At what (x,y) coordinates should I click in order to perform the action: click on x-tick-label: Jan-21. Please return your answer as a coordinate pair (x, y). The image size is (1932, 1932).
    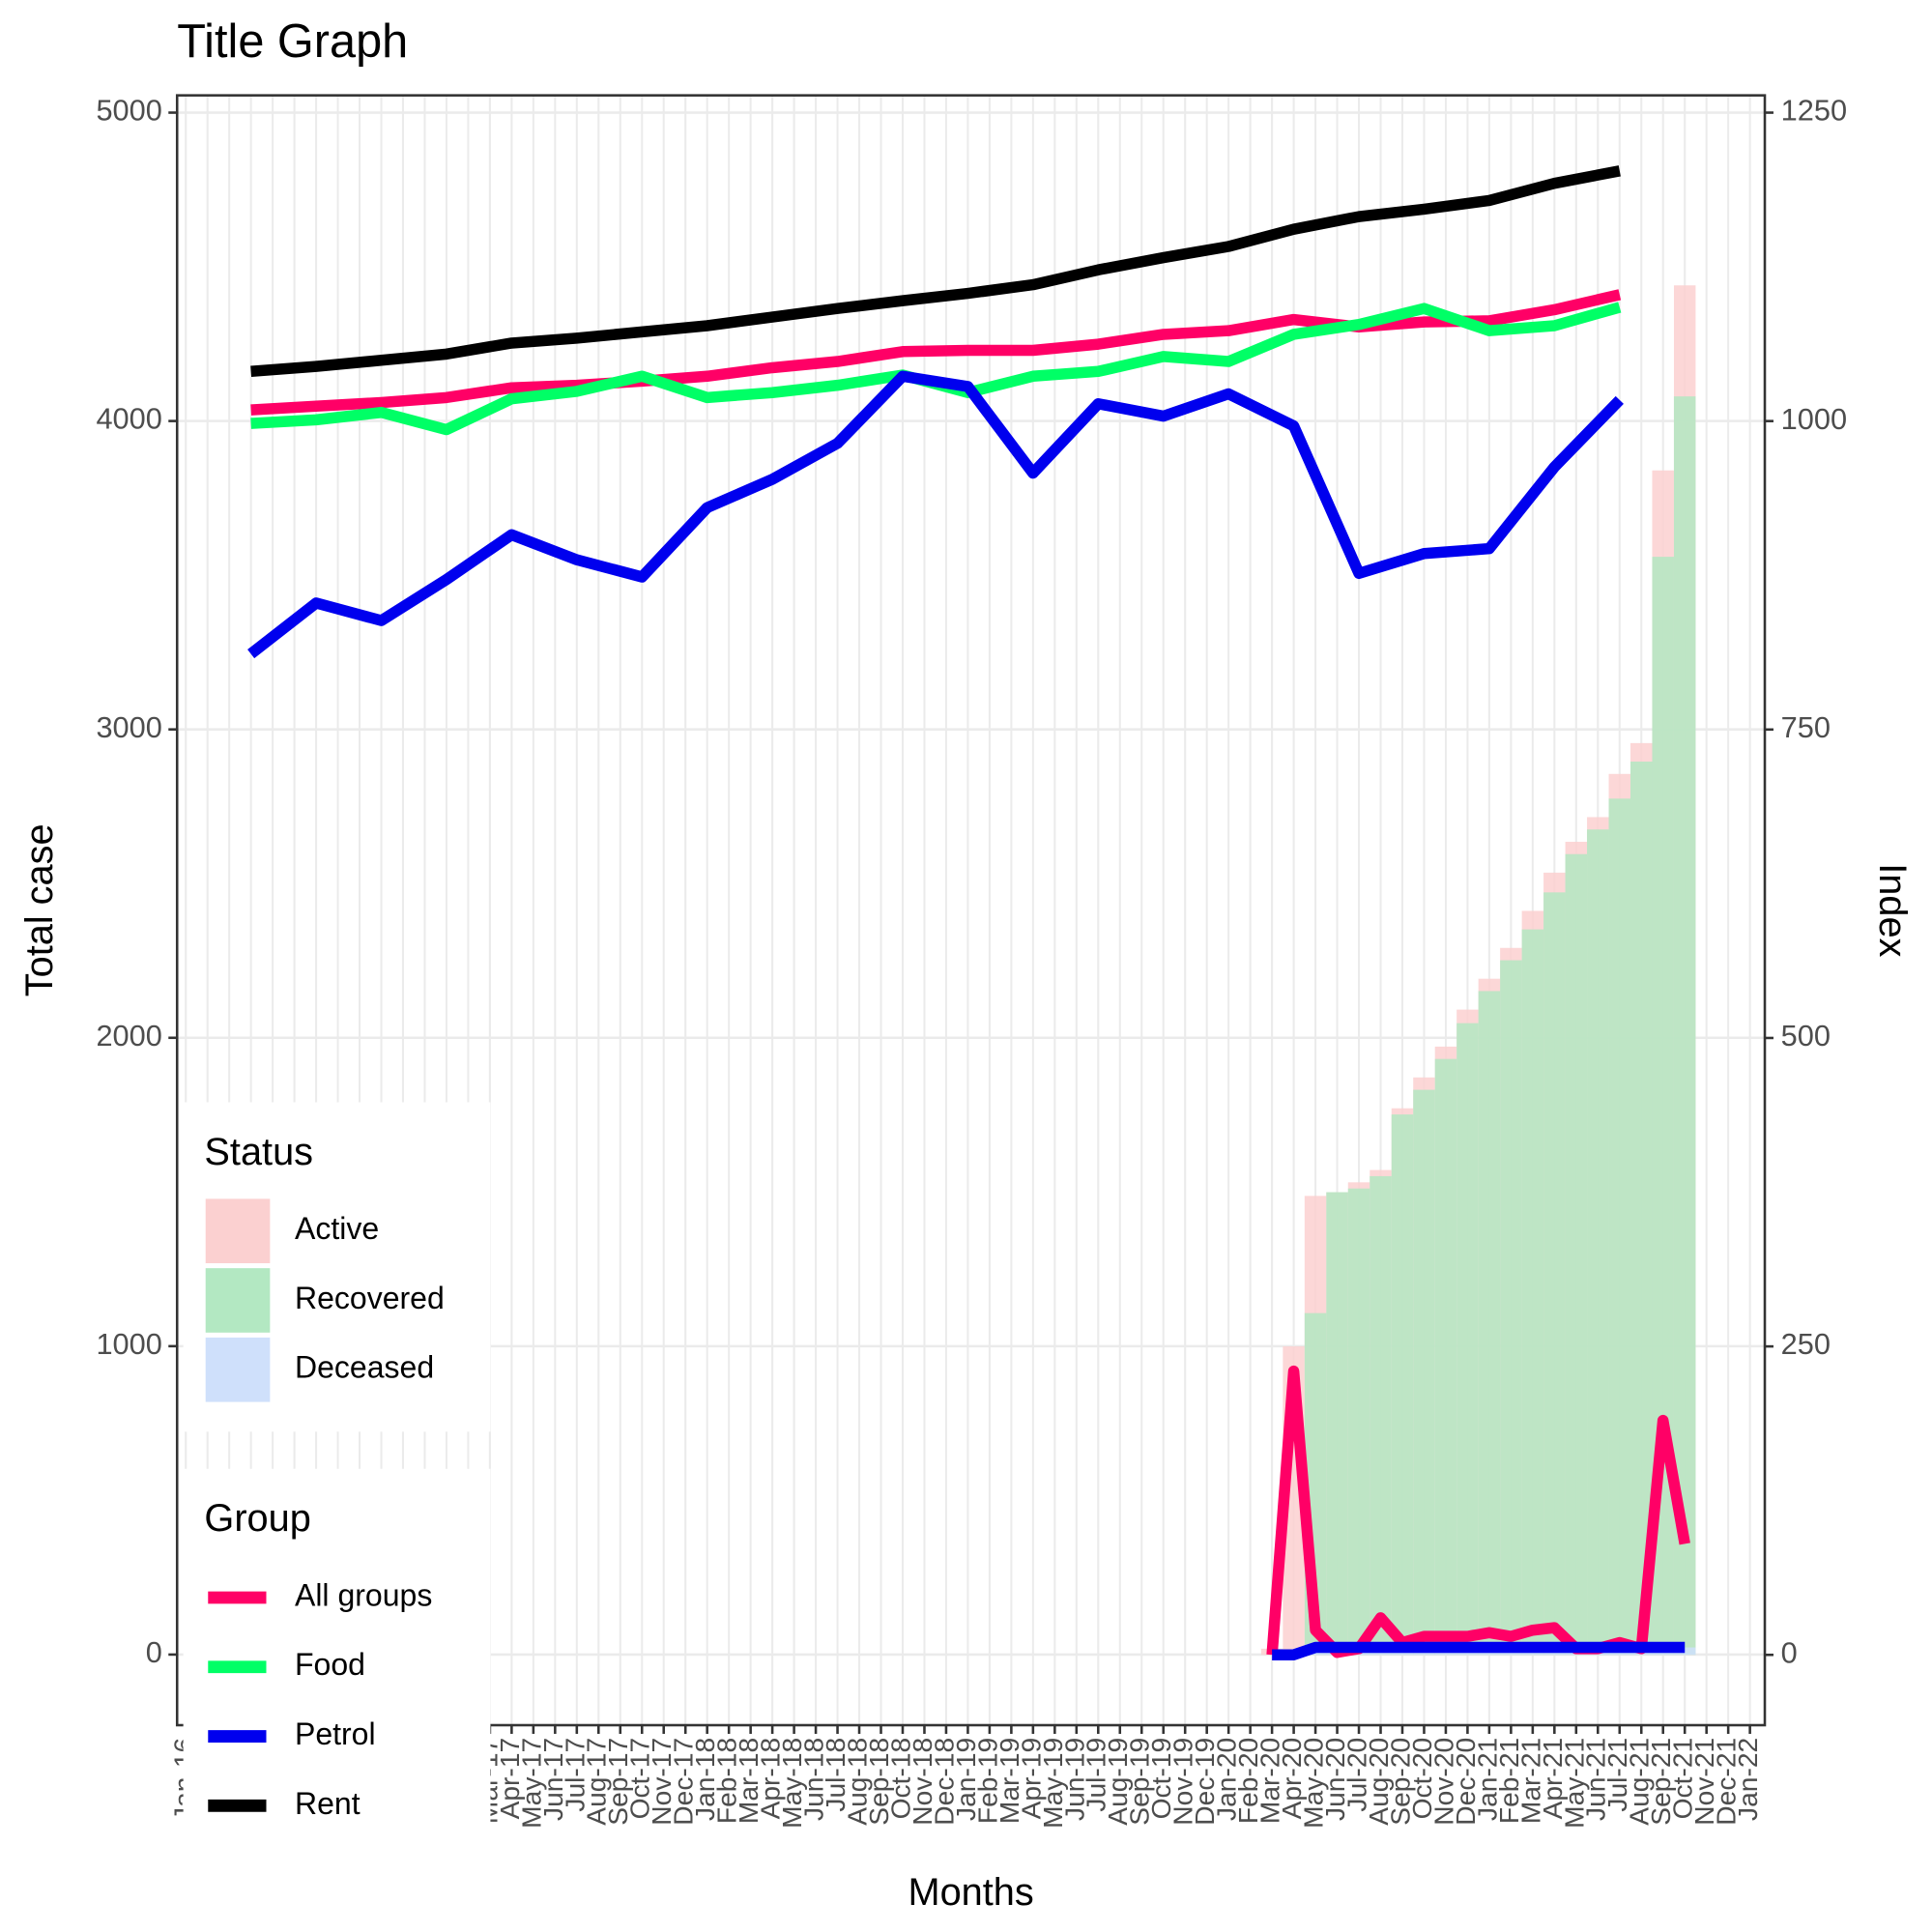
    Looking at the image, I should click on (1486, 1779).